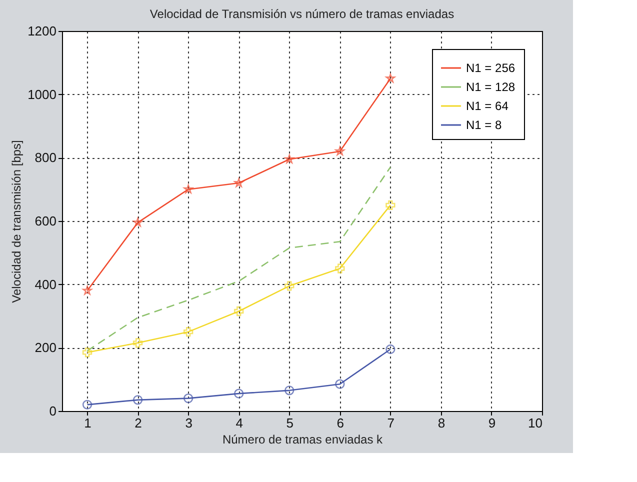  I want to click on x-tick-label: 5, so click(290, 423).